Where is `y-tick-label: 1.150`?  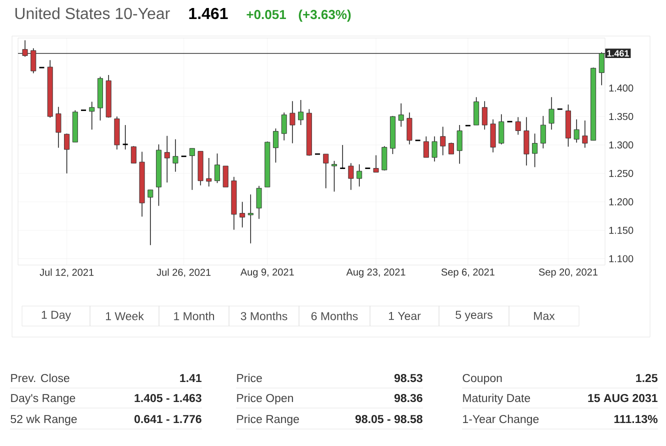 y-tick-label: 1.150 is located at coordinates (621, 230).